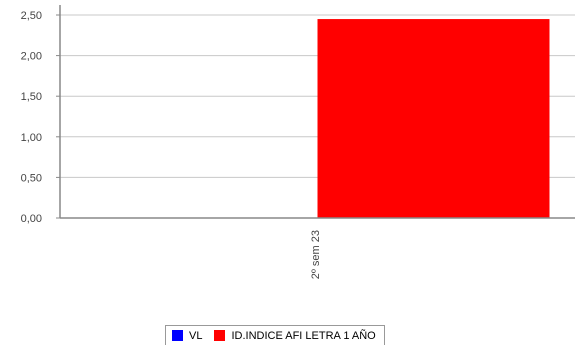  I want to click on legend-label-vl: VL, so click(196, 335).